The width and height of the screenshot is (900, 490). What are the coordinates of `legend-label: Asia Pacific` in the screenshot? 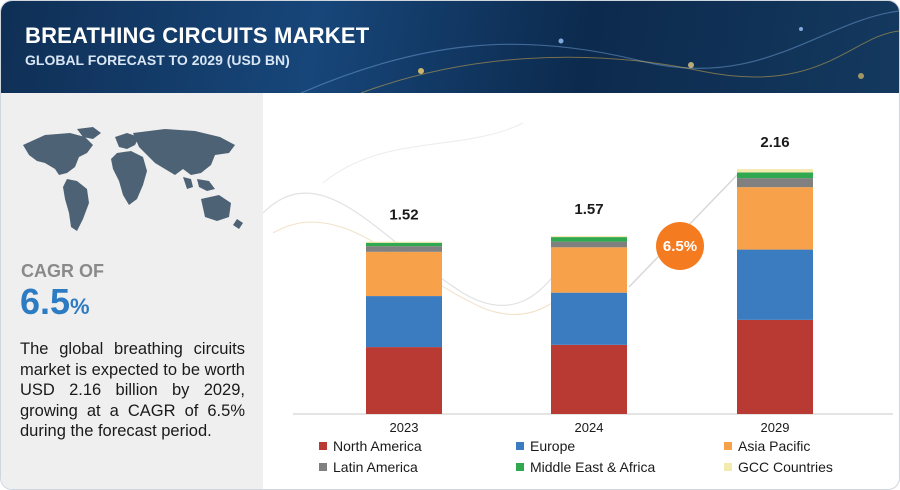 It's located at (774, 446).